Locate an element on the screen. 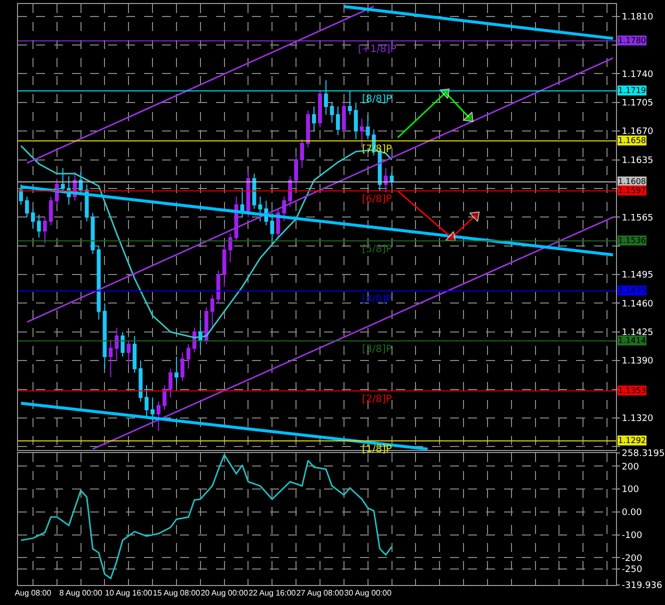  annotation: [+1/8]P is located at coordinates (377, 49).